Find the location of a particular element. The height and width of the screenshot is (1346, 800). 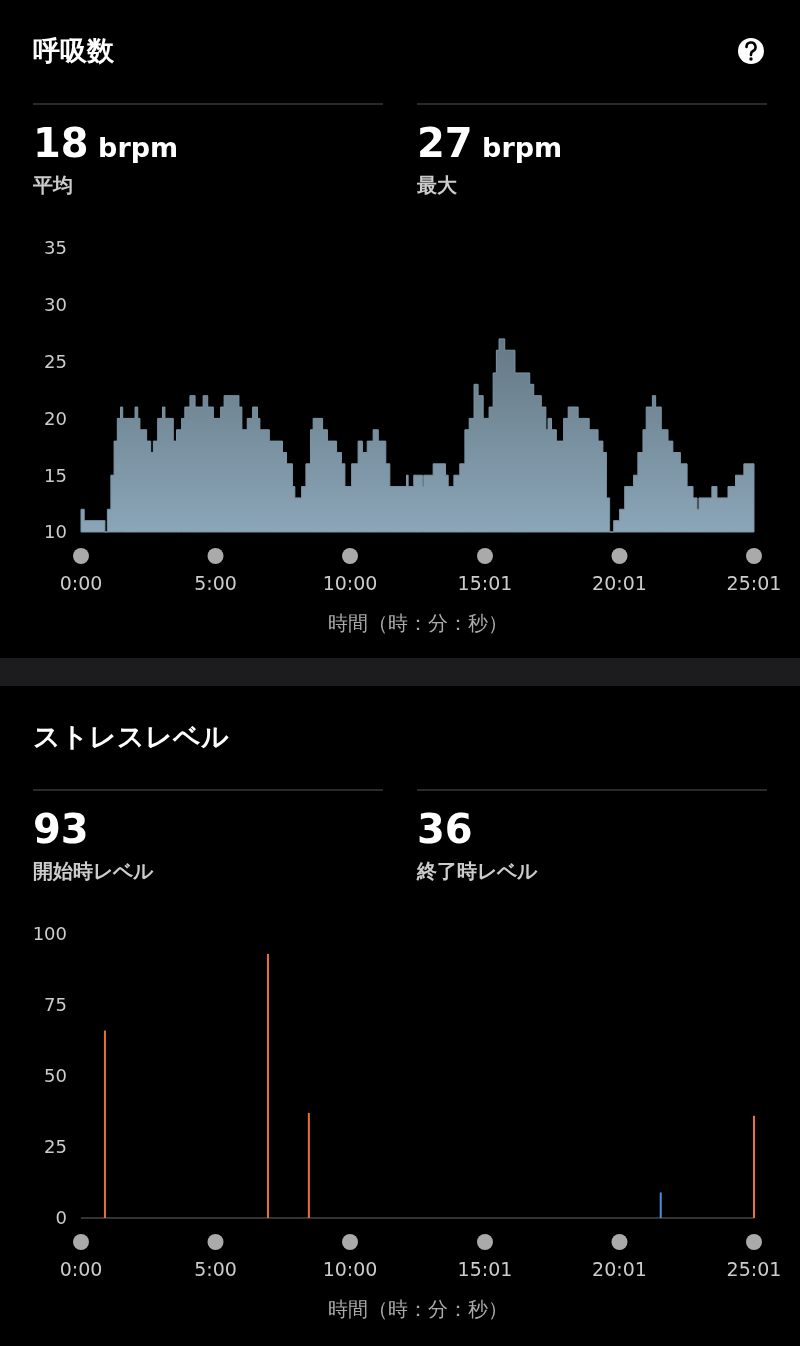

y-tick-label: 35 is located at coordinates (55, 248).